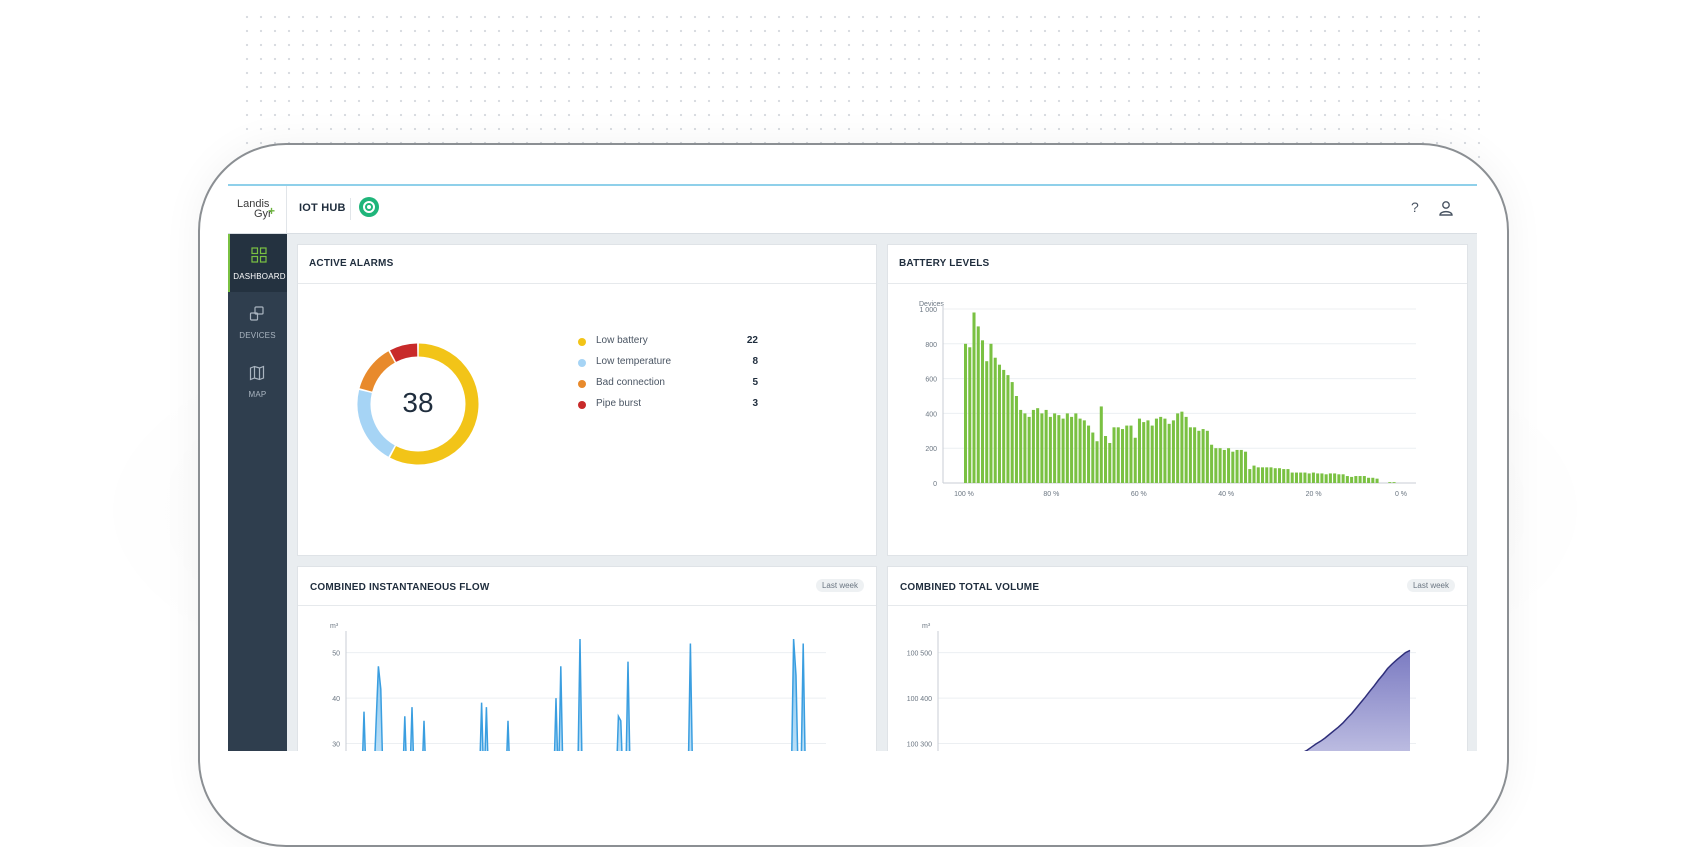 This screenshot has width=1694, height=847. What do you see at coordinates (668, 387) in the screenshot?
I see `legend-item-bad-connection: Bad connection 5` at bounding box center [668, 387].